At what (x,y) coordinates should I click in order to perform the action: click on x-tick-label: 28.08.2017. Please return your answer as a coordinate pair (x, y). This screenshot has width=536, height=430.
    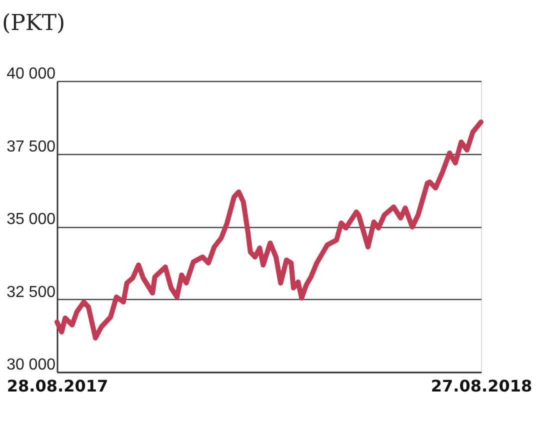
    Looking at the image, I should click on (57, 386).